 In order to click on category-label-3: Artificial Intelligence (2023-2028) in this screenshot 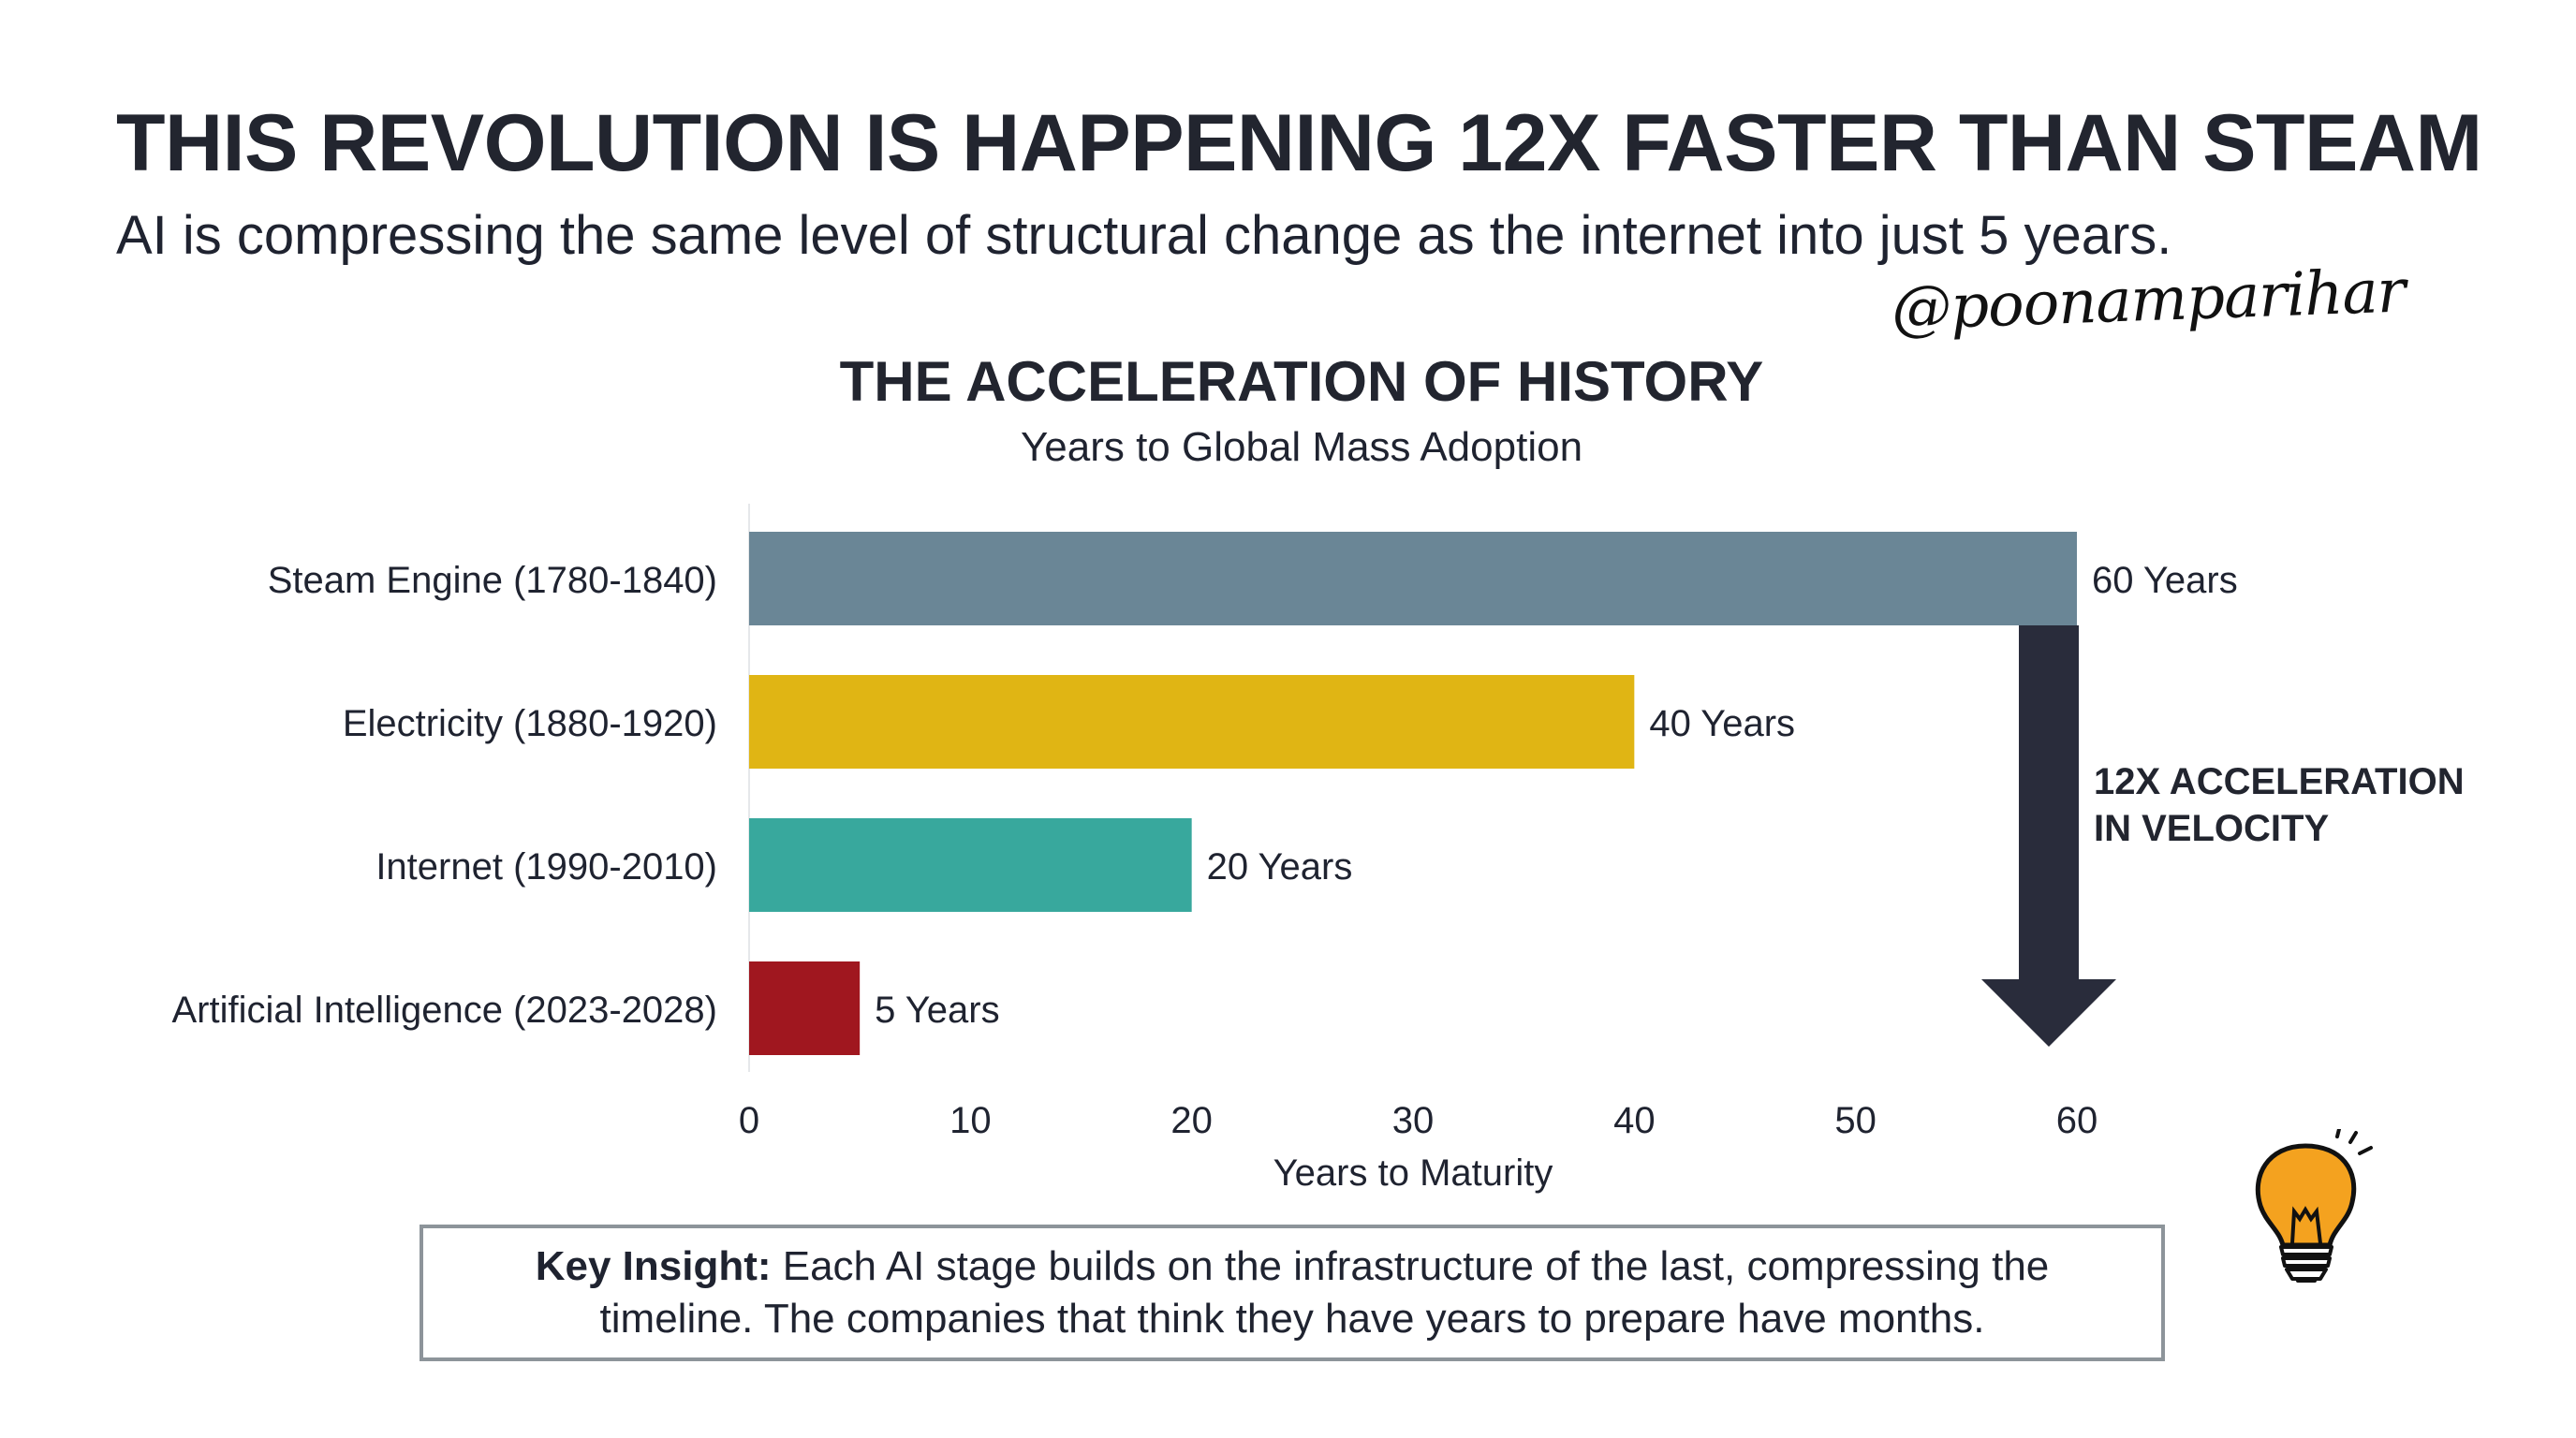, I will do `click(444, 1010)`.